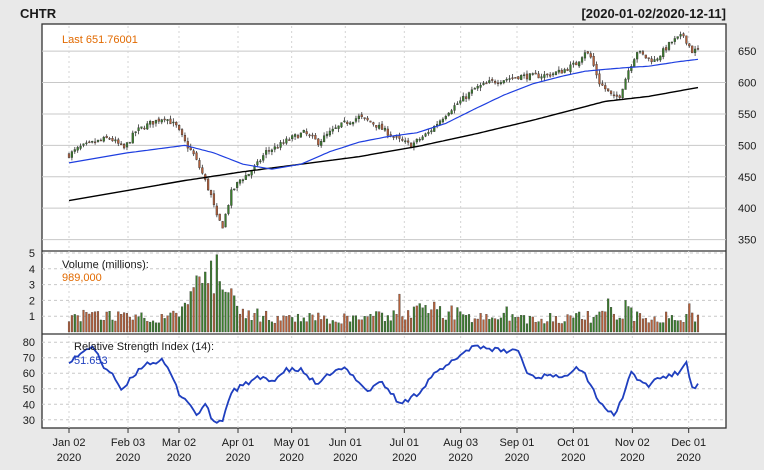 The width and height of the screenshot is (764, 470). Describe the element at coordinates (29, 359) in the screenshot. I see `rsi-tick-label: 70` at that location.